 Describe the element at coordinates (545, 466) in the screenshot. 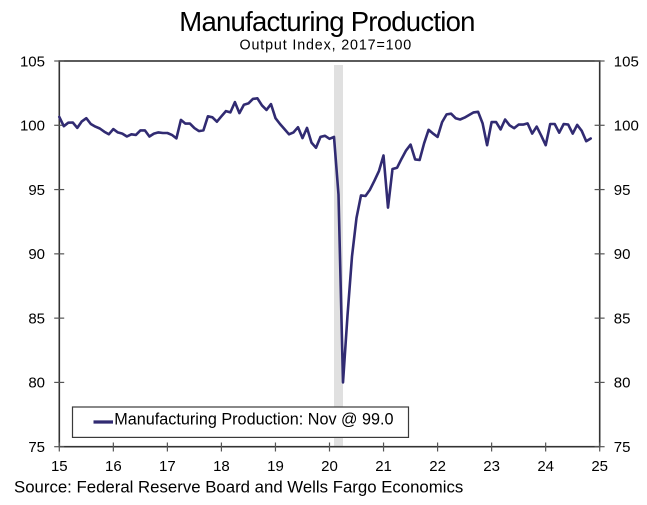

I see `svg-text: 24` at that location.